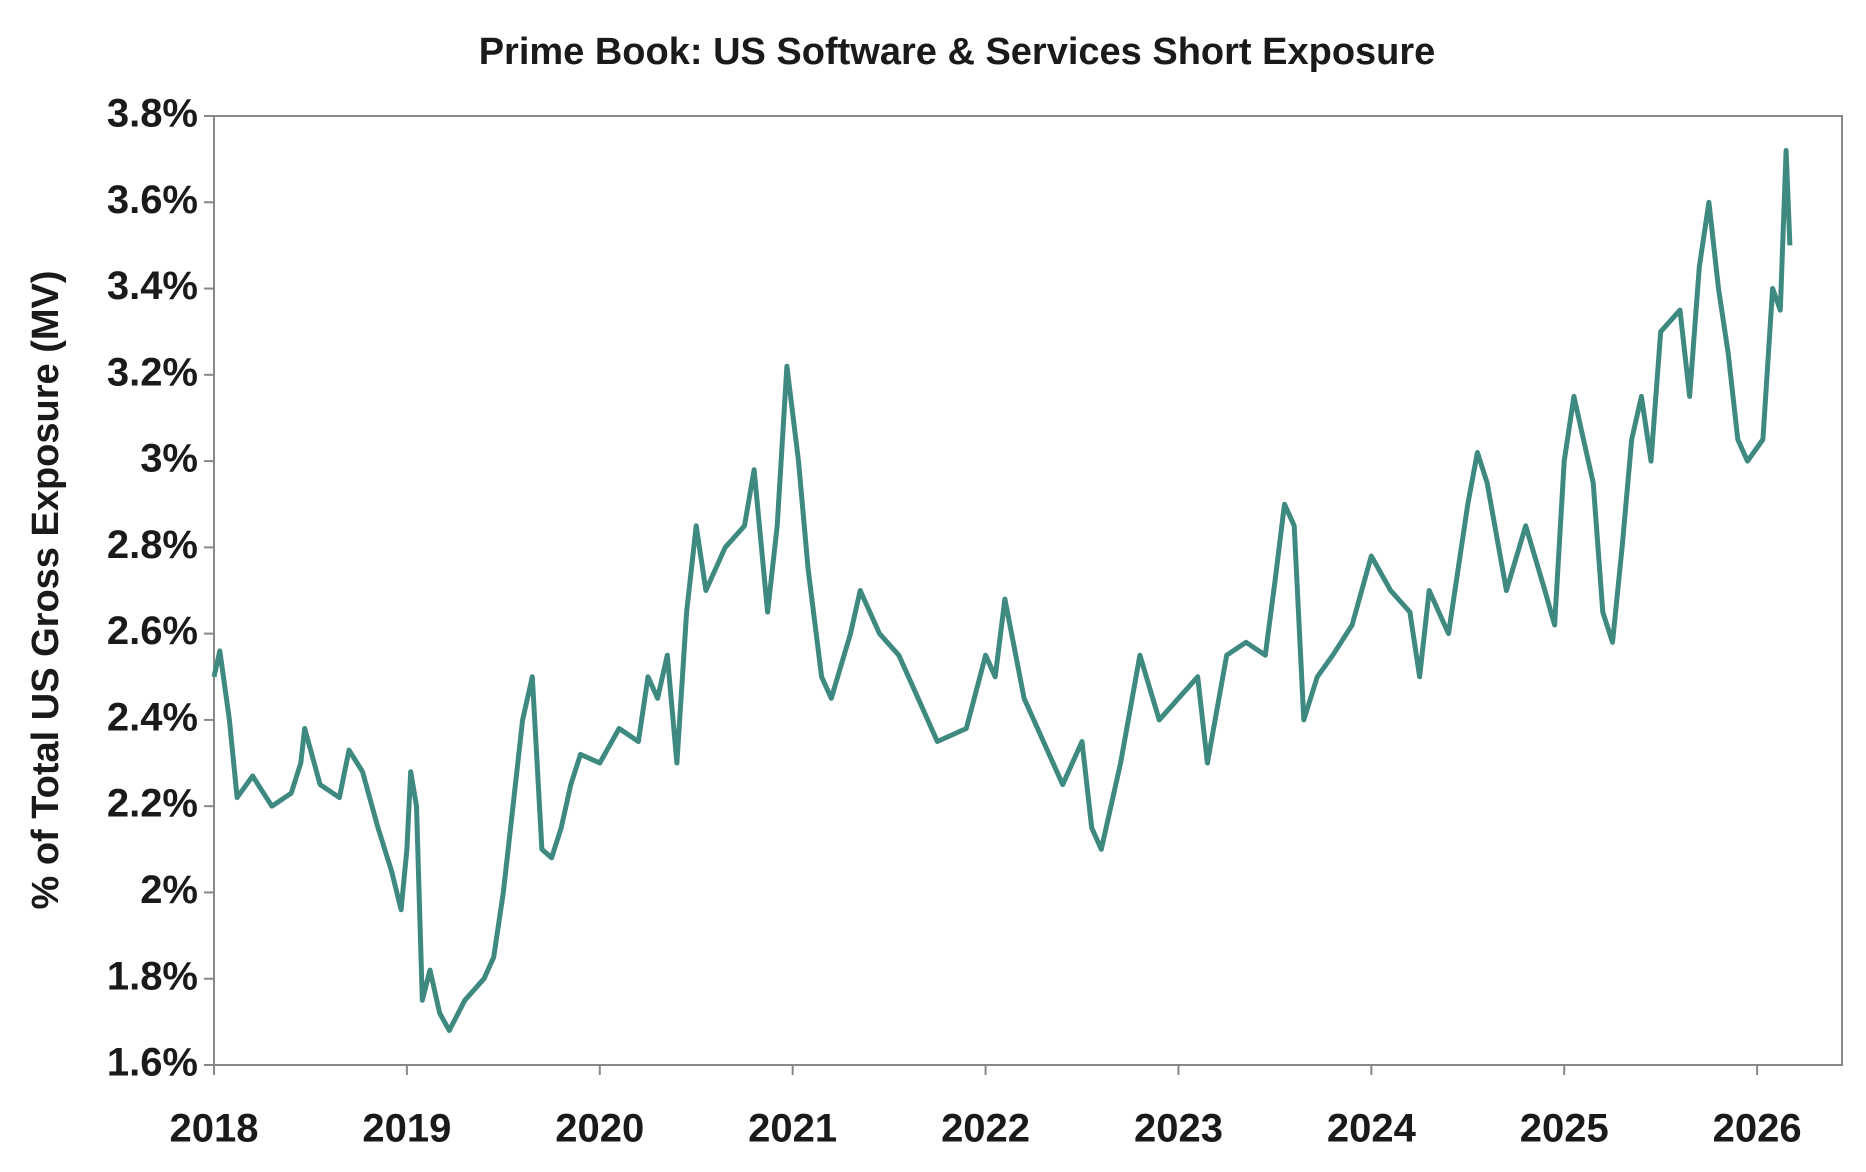 The height and width of the screenshot is (1172, 1866). I want to click on y-tick-label: 3.6%, so click(152, 200).